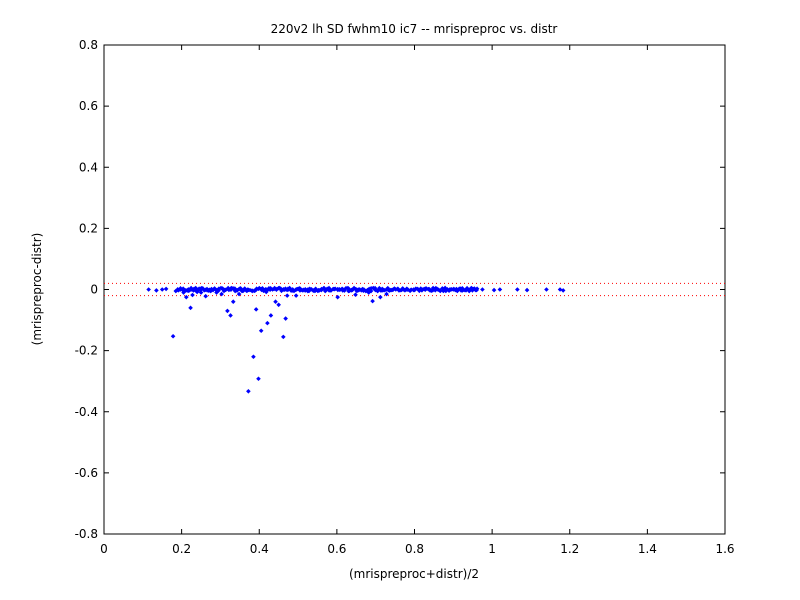  What do you see at coordinates (724, 549) in the screenshot?
I see `x-tick-label: 1.6` at bounding box center [724, 549].